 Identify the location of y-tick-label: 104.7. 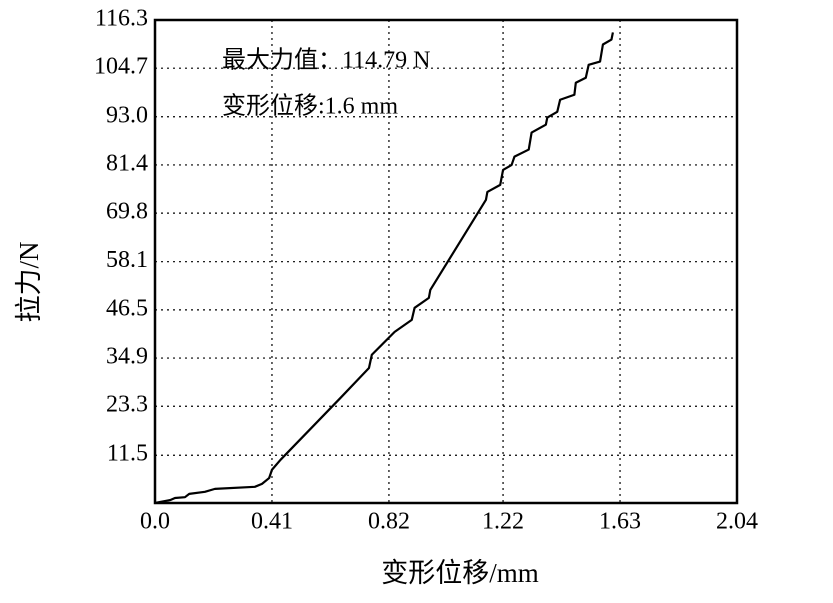
(121, 67).